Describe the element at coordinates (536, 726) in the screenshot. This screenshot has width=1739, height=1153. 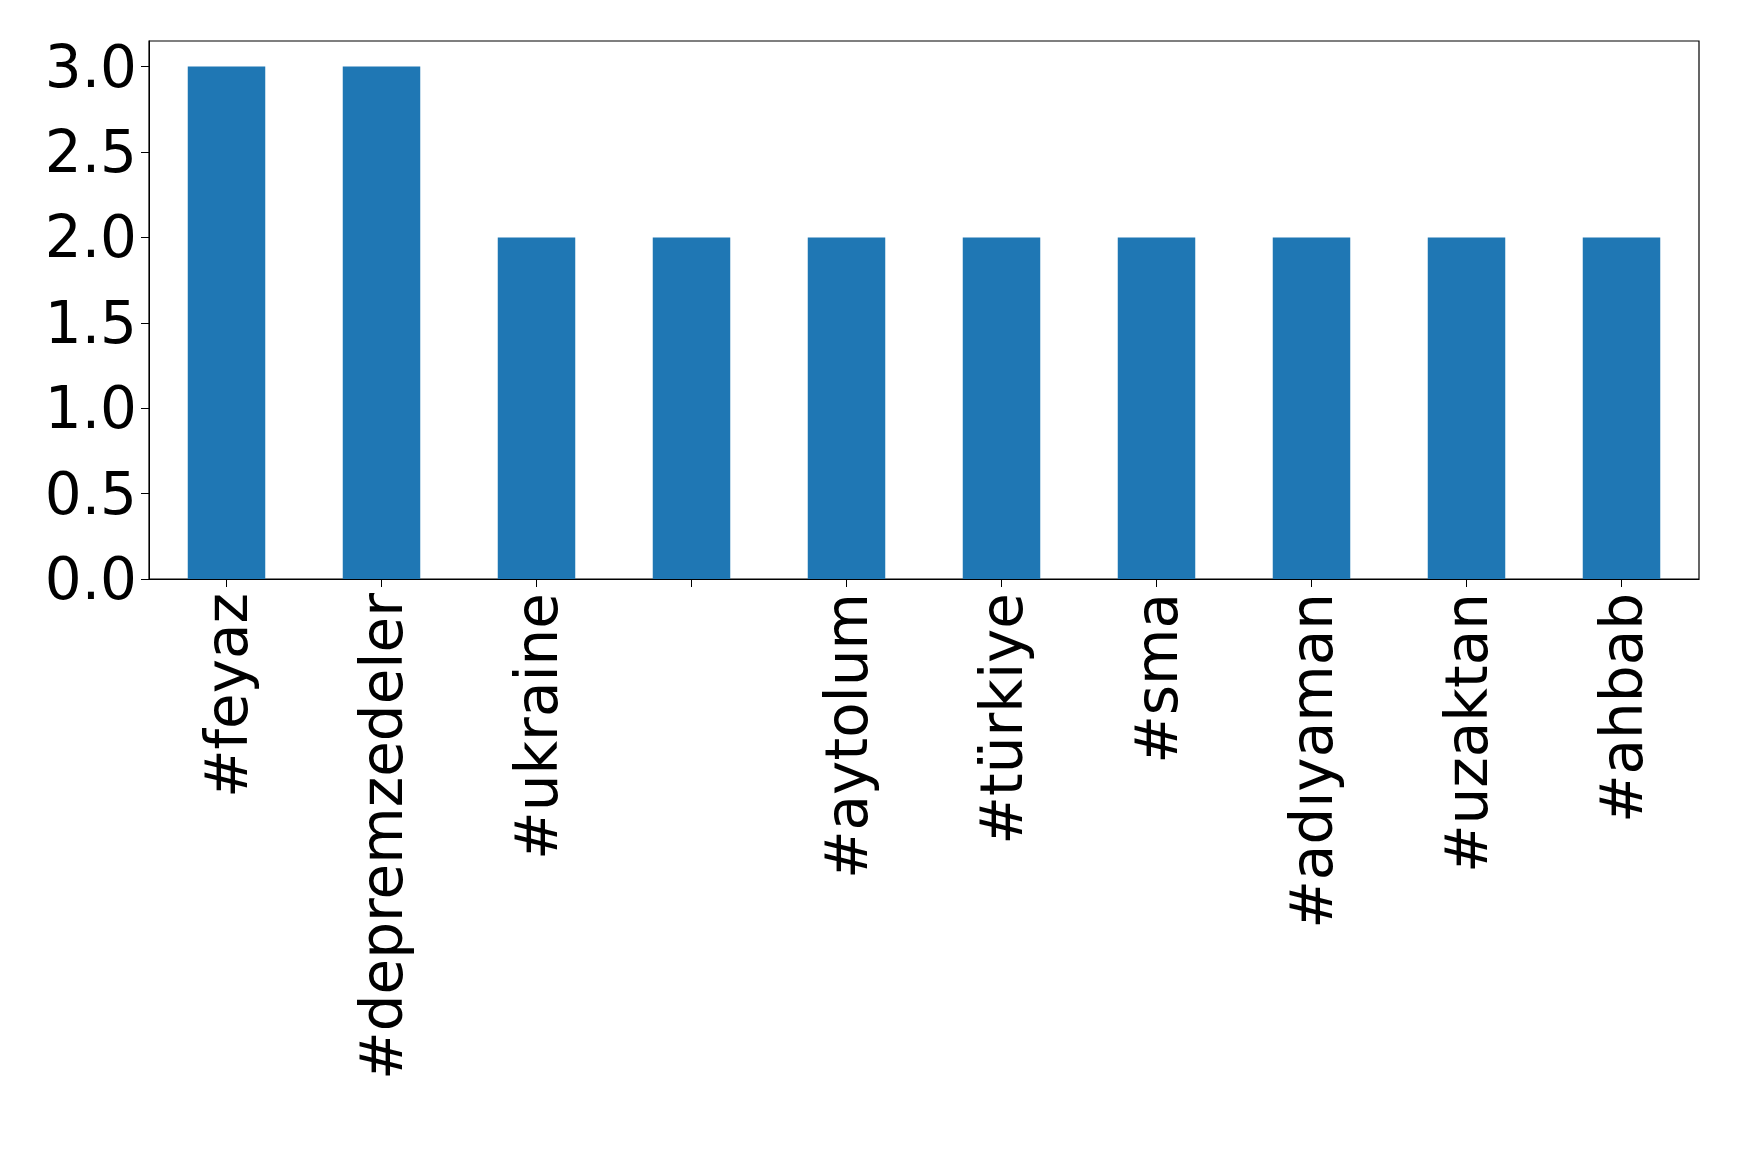
I see `x-tick-label: #ukraine` at that location.